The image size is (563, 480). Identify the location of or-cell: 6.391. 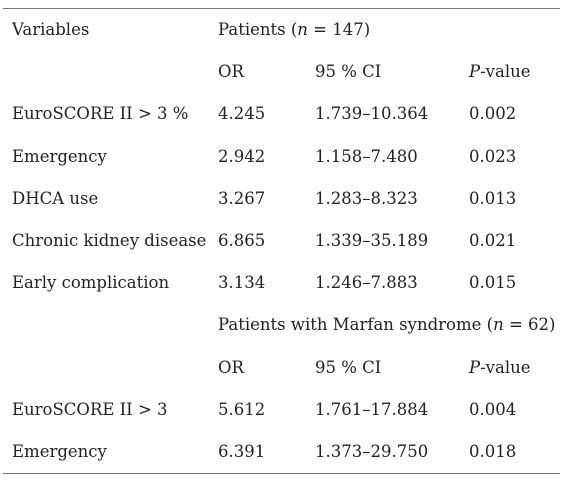
(242, 451).